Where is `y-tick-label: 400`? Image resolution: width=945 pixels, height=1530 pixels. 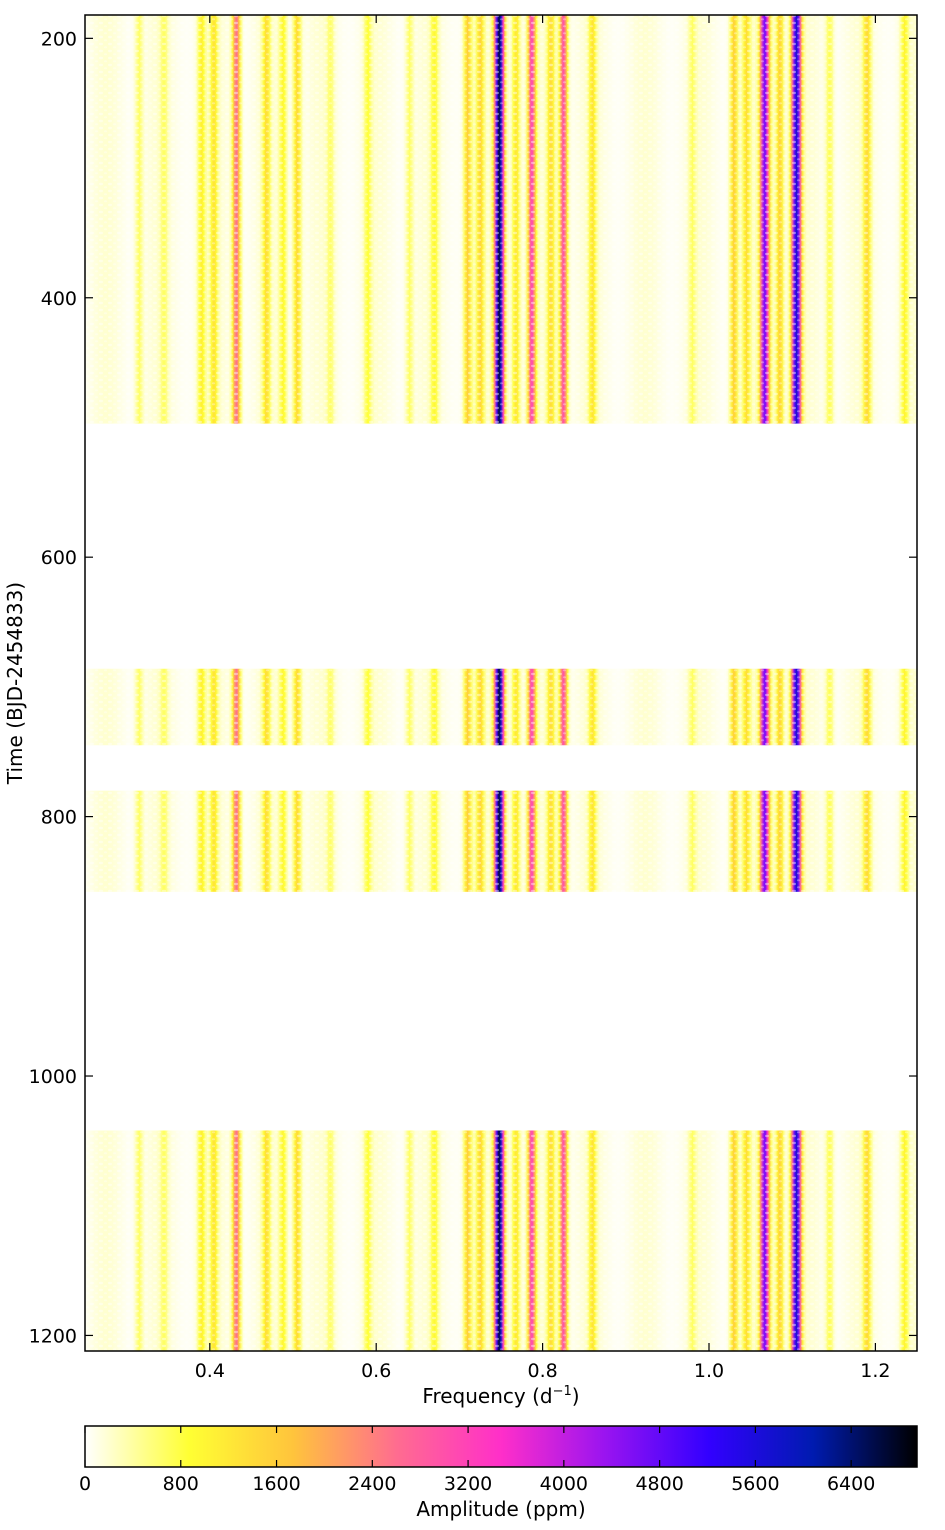 y-tick-label: 400 is located at coordinates (59, 299).